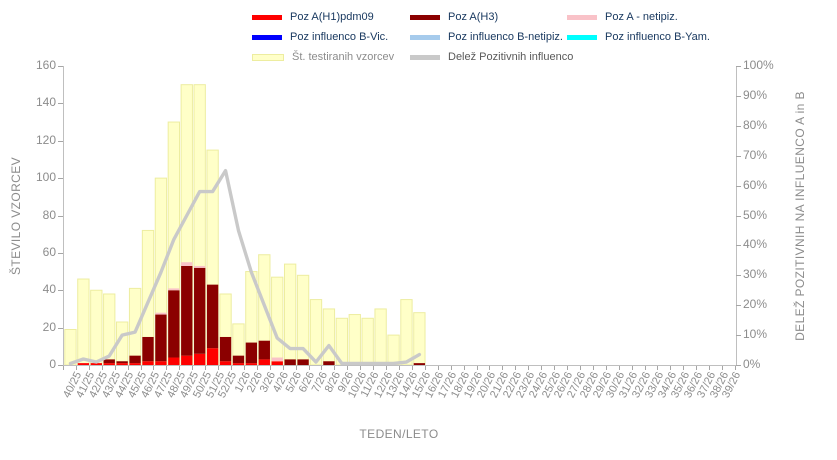 This screenshot has width=837, height=460. I want to click on legend-swatch-red, so click(267, 17).